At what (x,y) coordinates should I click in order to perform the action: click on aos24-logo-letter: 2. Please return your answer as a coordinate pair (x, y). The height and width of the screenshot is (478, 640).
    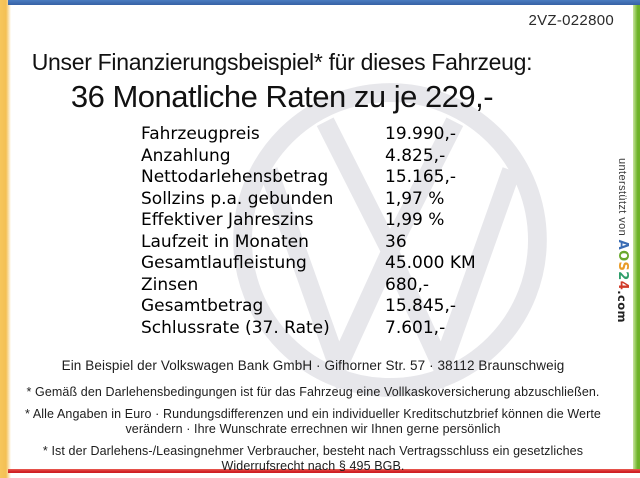
    Looking at the image, I should click on (622, 276).